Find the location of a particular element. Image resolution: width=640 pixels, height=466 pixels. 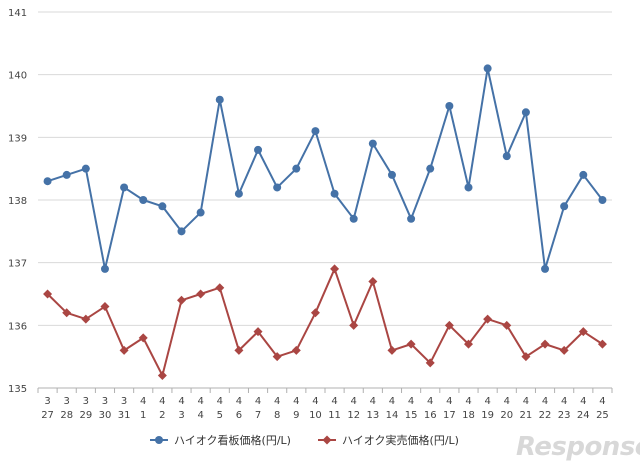

x-tick-label-day: 3 is located at coordinates (181, 415).